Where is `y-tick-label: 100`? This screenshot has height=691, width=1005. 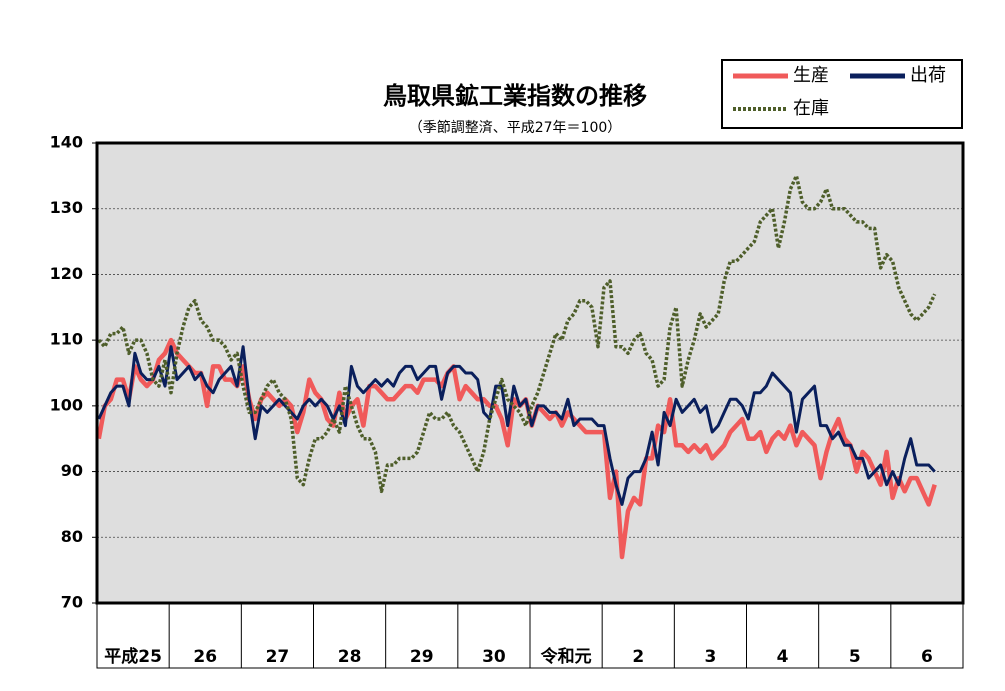 y-tick-label: 100 is located at coordinates (66, 404).